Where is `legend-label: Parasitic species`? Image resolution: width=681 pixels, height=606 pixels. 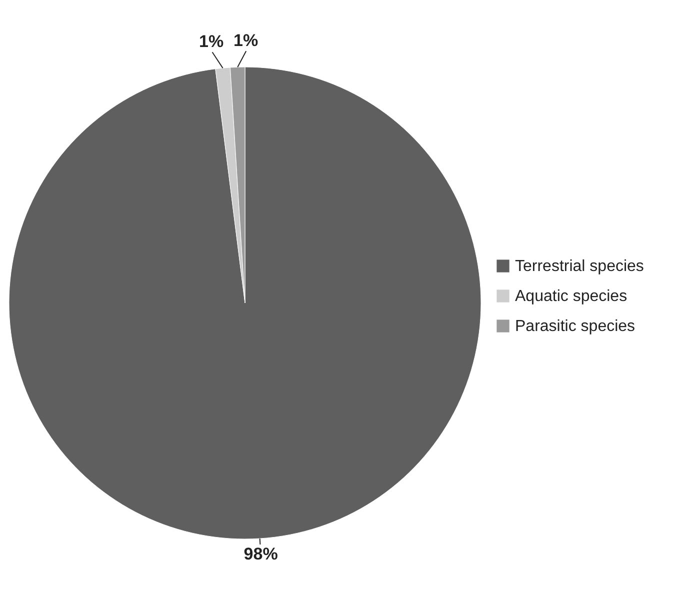
legend-label: Parasitic species is located at coordinates (575, 326).